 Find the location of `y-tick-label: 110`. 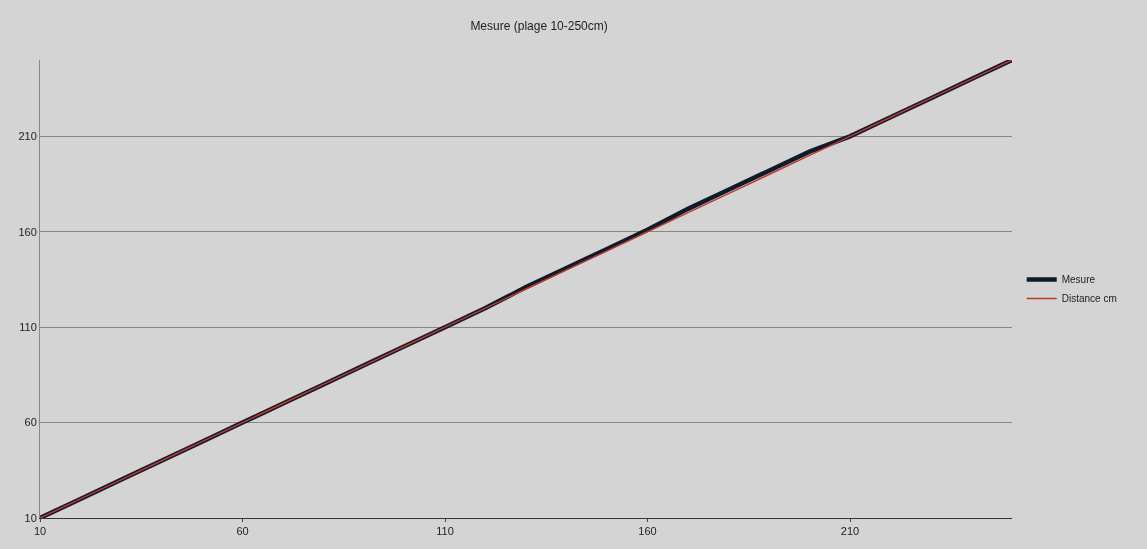

y-tick-label: 110 is located at coordinates (28, 327).